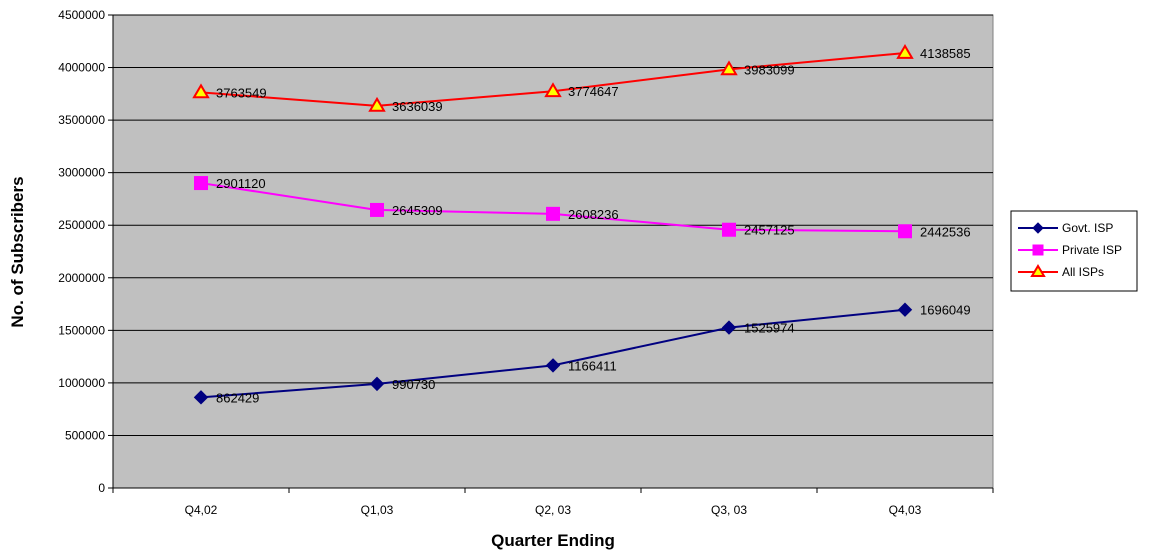 The image size is (1156, 555). Describe the element at coordinates (237, 397) in the screenshot. I see `data-label: 862429` at that location.